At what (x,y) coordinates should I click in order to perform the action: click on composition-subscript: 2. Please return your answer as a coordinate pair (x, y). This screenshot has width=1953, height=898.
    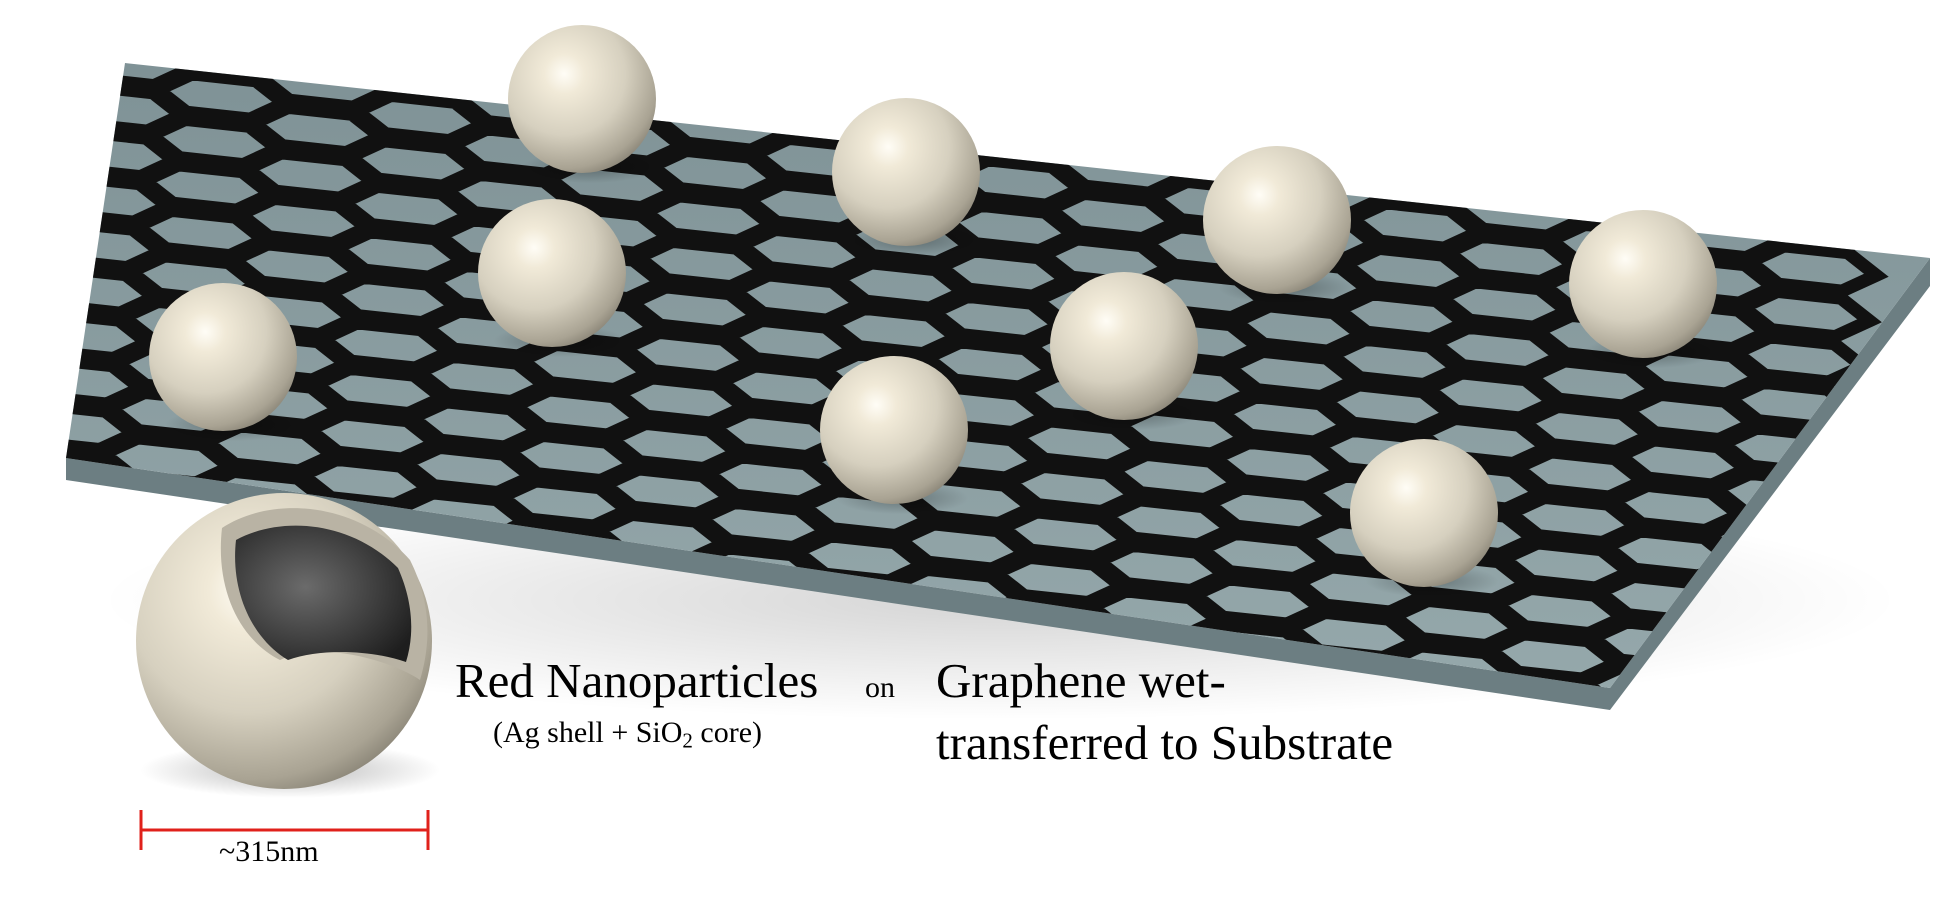
    Looking at the image, I should click on (687, 740).